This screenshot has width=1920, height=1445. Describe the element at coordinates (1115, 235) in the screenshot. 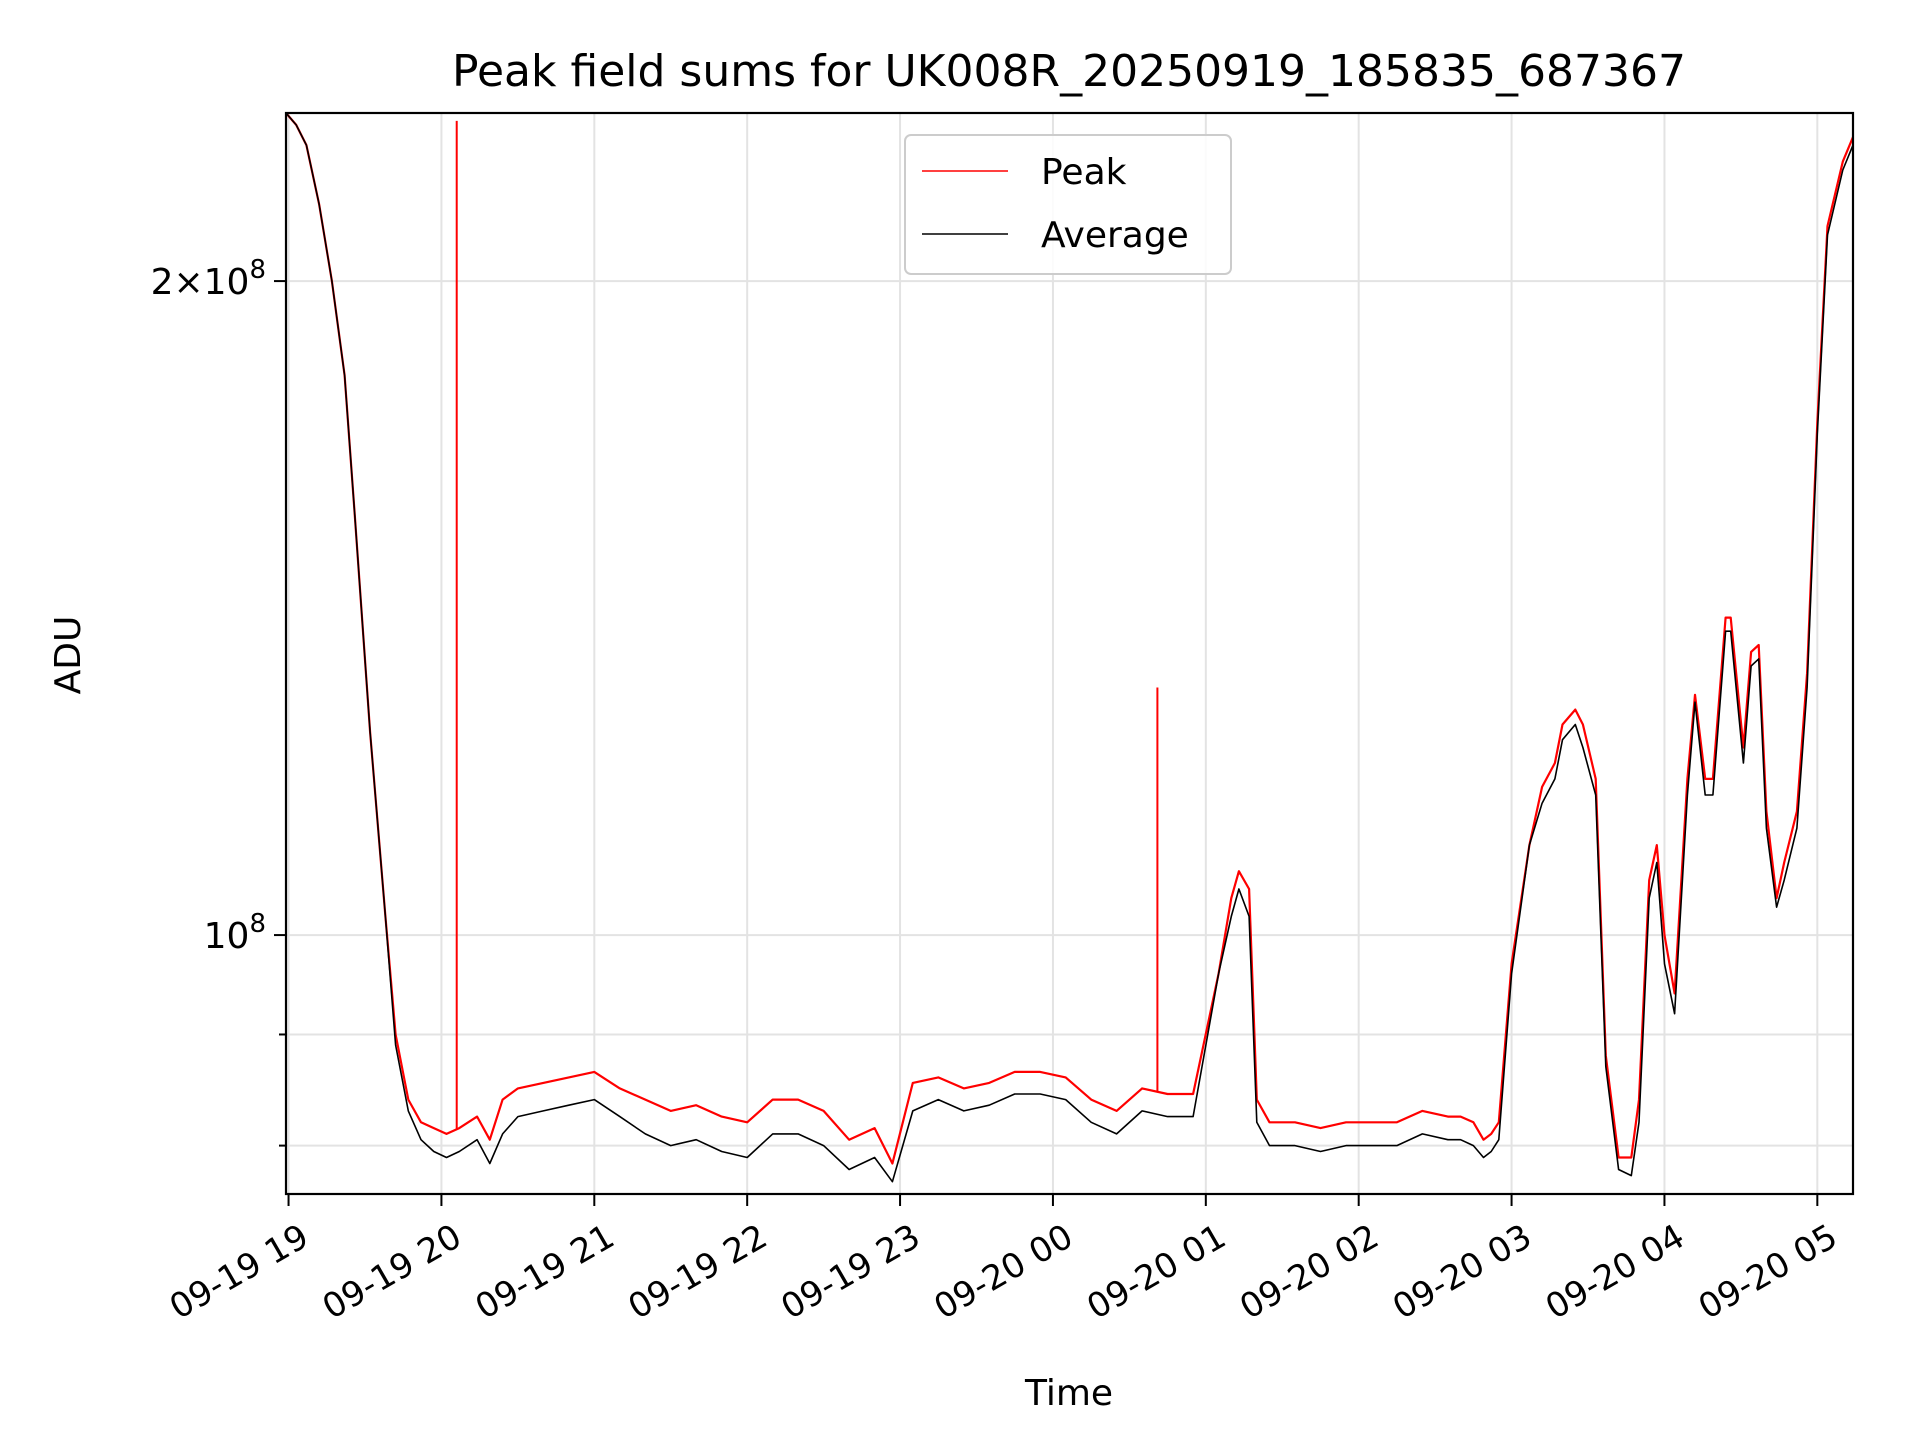

I see `legend-label-average: Average` at that location.